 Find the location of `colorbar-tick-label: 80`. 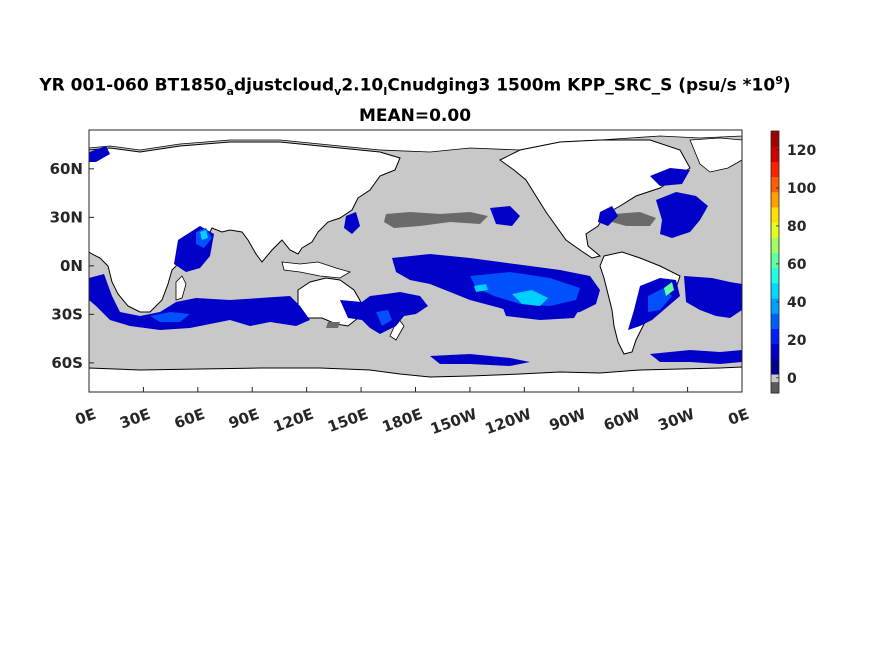

colorbar-tick-label: 80 is located at coordinates (797, 227).